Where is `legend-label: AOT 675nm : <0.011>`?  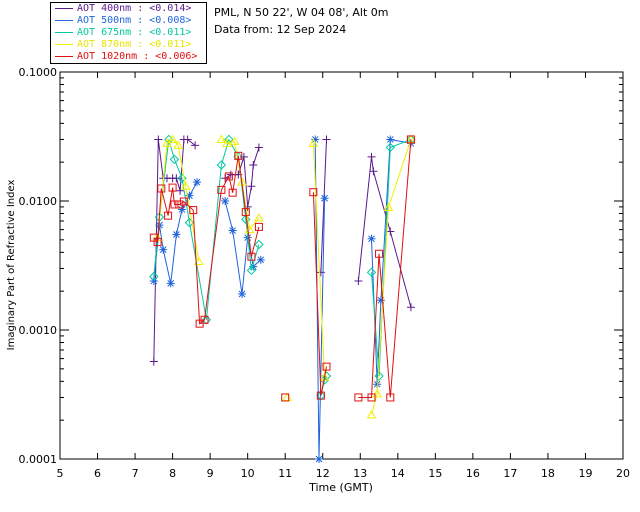 legend-label: AOT 675nm : <0.011> is located at coordinates (134, 32).